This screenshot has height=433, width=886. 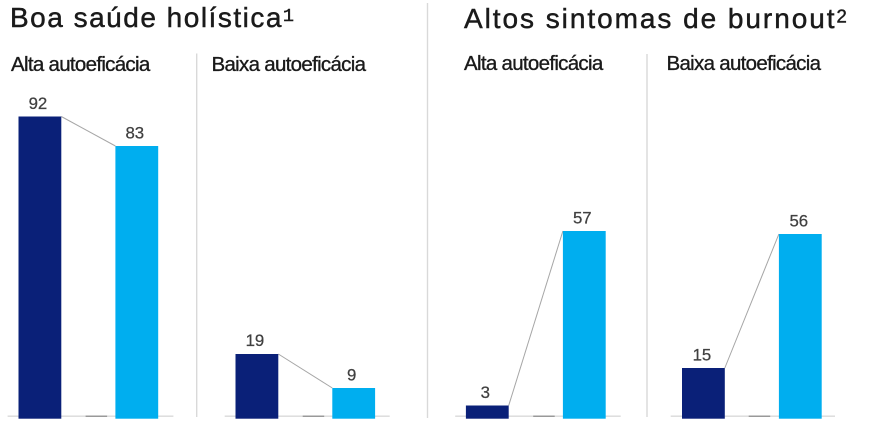 What do you see at coordinates (38, 103) in the screenshot?
I see `svg-text: 92` at bounding box center [38, 103].